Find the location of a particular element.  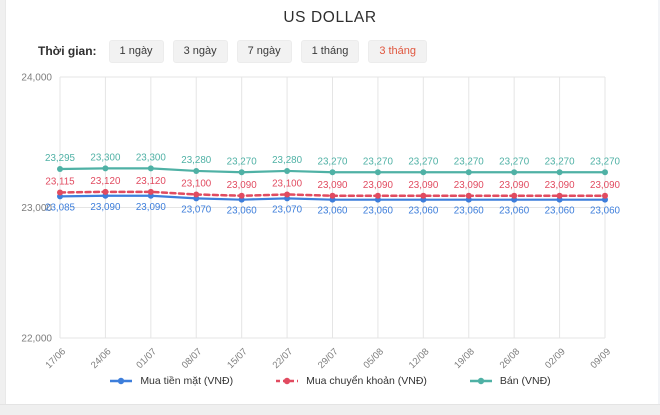

legend-item-ban: Bán (VNĐ) is located at coordinates (510, 381).